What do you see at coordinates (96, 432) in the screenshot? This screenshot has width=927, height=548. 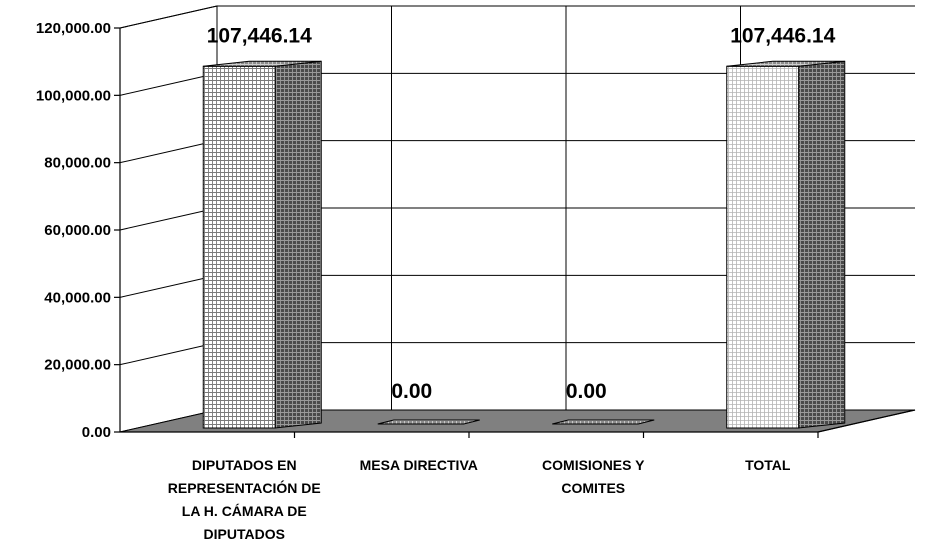 I see `y-tick-label: 0.00` at bounding box center [96, 432].